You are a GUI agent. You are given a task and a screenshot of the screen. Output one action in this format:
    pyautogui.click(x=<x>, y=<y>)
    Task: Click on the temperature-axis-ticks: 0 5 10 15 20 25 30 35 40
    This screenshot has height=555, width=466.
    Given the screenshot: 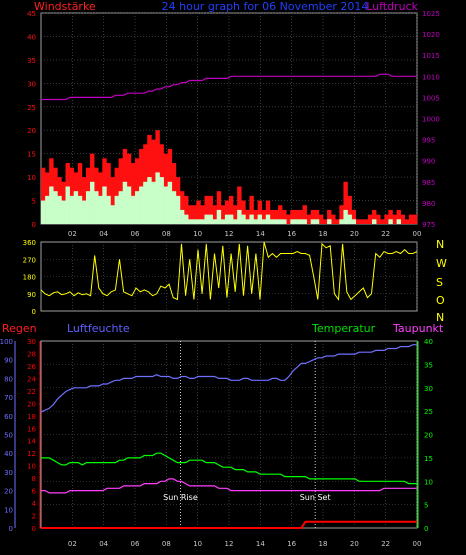 What is the action you would take?
    pyautogui.click(x=425, y=435)
    